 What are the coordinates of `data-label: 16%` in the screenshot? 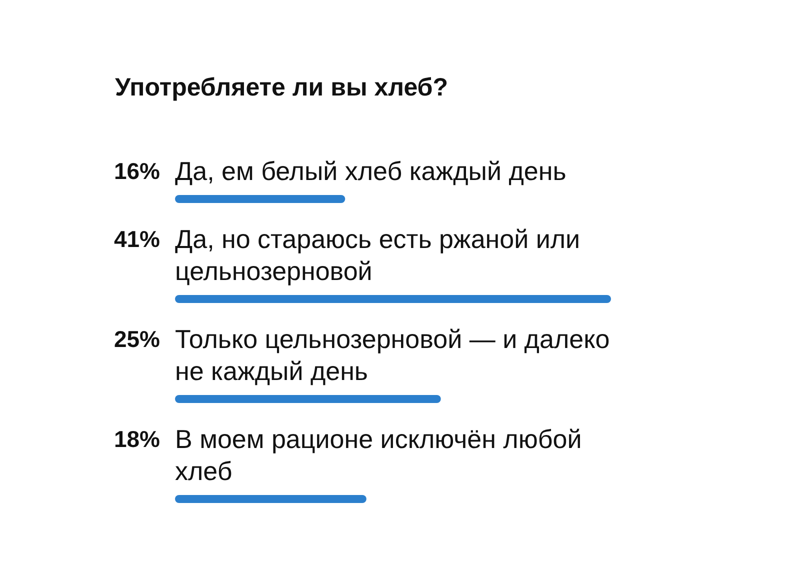 It's located at (137, 171).